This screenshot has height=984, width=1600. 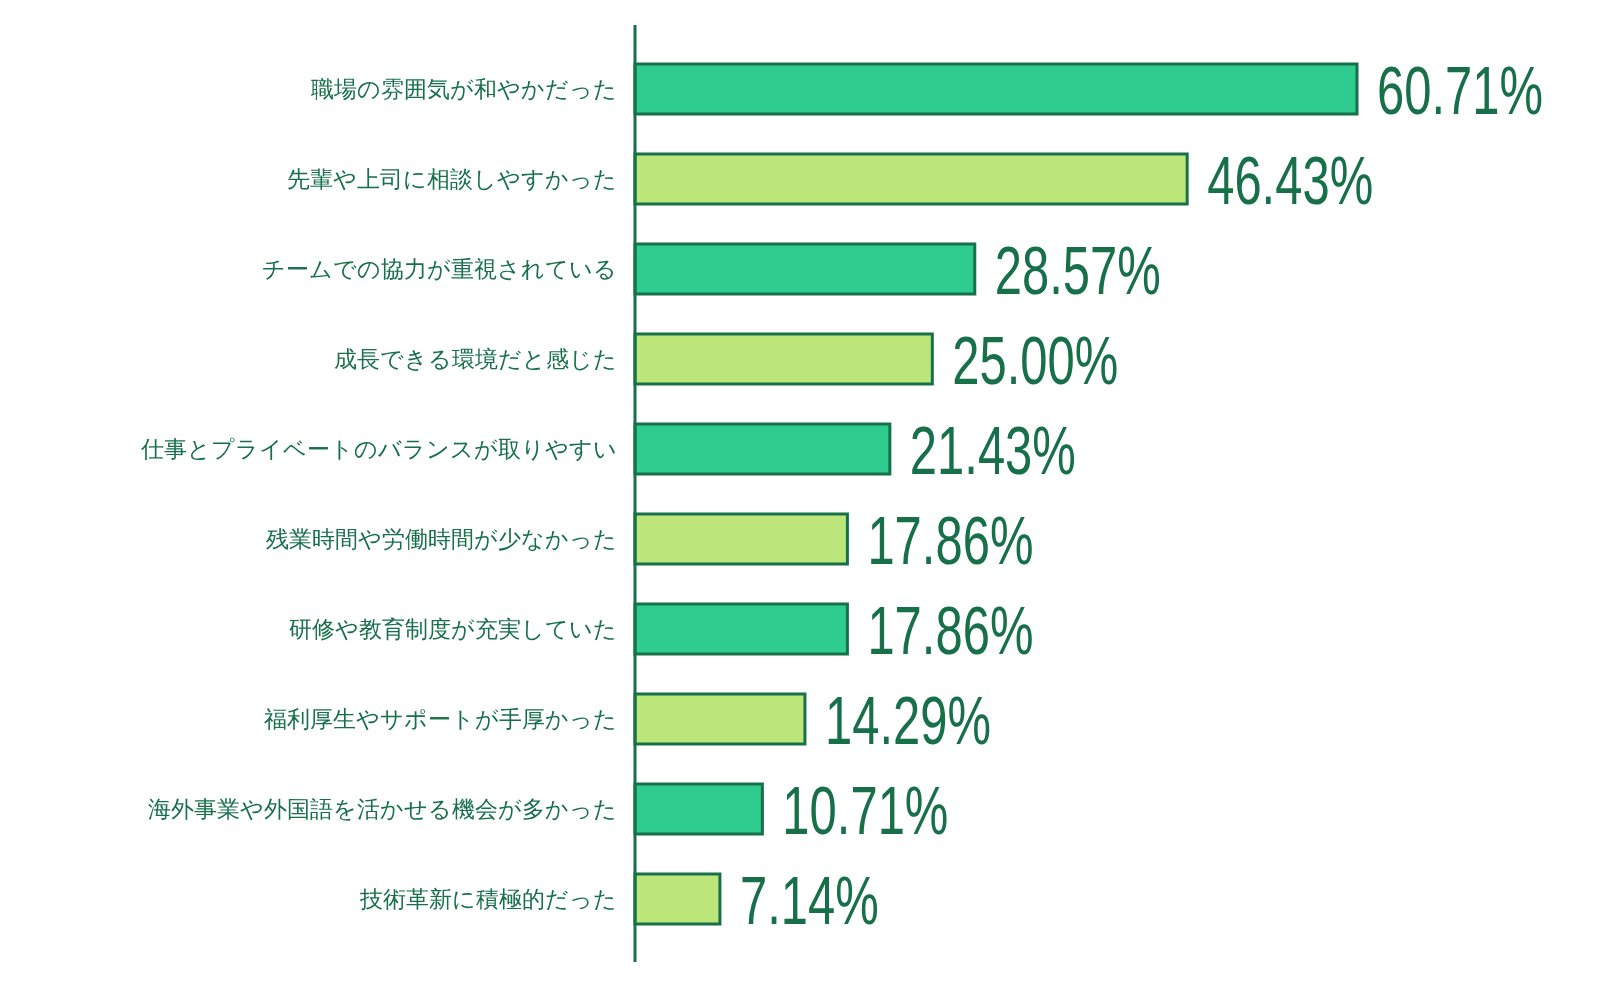 What do you see at coordinates (1460, 90) in the screenshot?
I see `data-label: 60.71%` at bounding box center [1460, 90].